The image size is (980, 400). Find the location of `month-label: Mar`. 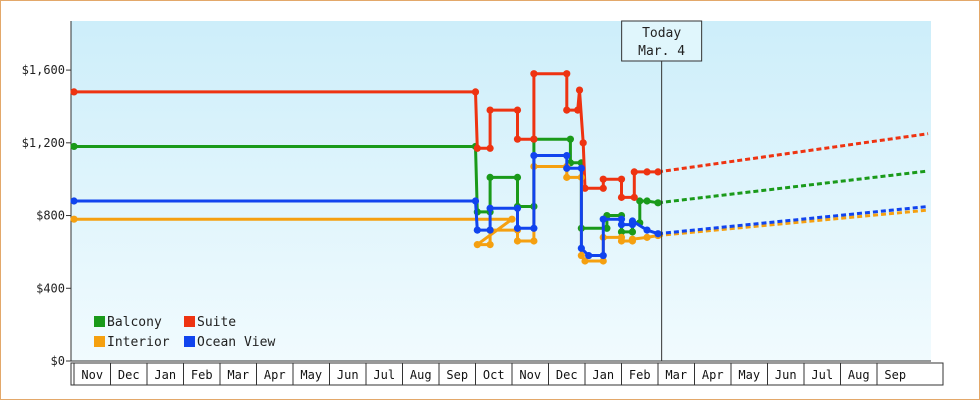

month-label: Mar is located at coordinates (676, 375).